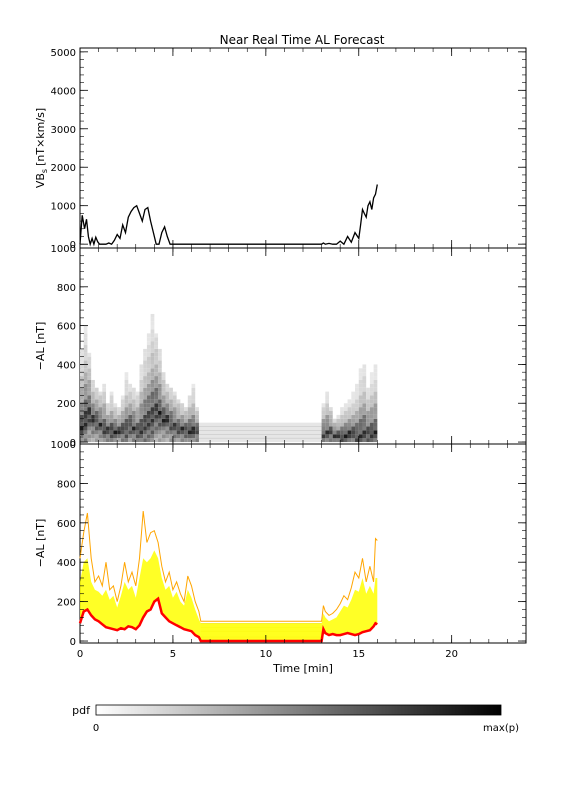 This screenshot has height=792, width=576. I want to click on vbs-ylabel-subscript: s, so click(44, 171).